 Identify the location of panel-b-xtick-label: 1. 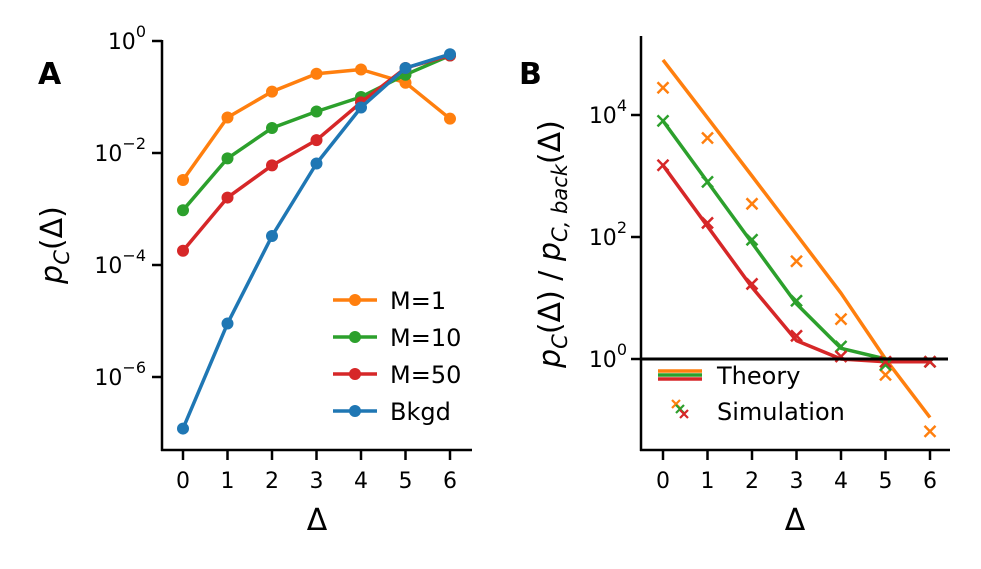
(708, 481).